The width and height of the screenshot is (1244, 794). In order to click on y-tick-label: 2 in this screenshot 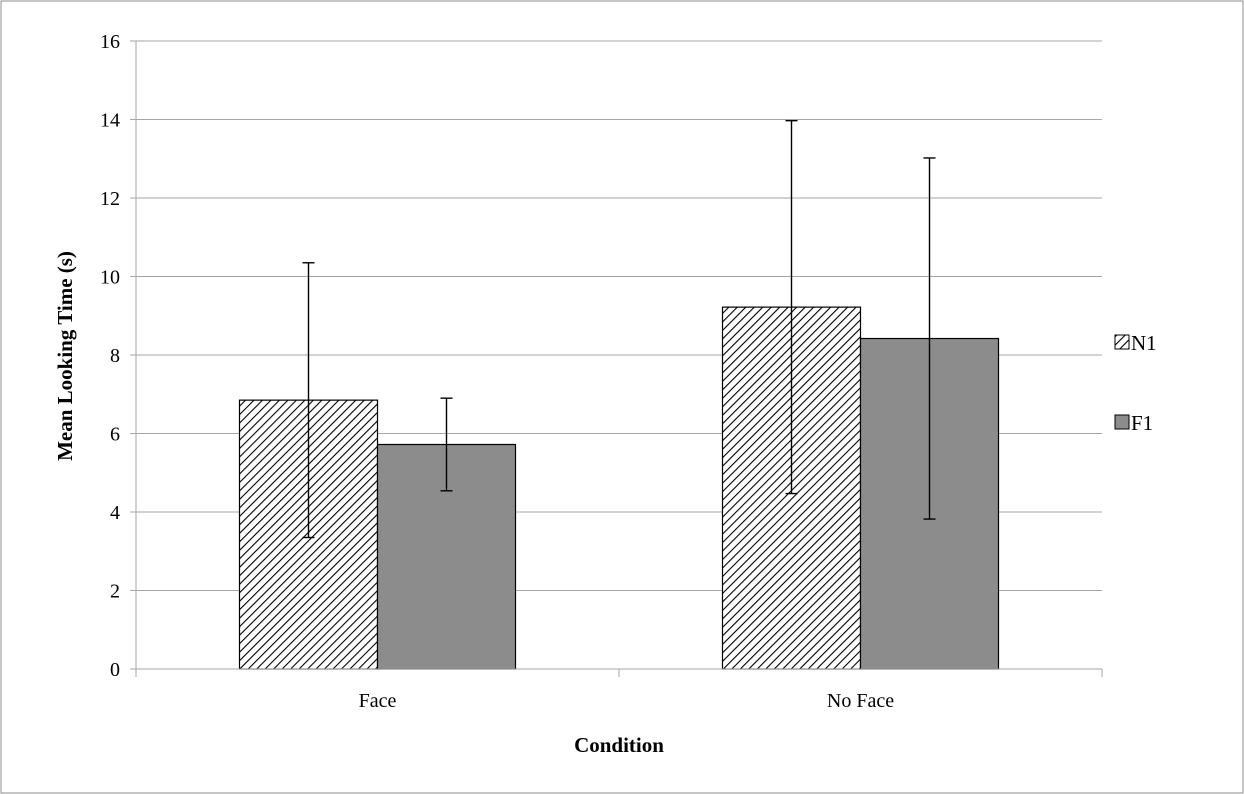, I will do `click(115, 592)`.